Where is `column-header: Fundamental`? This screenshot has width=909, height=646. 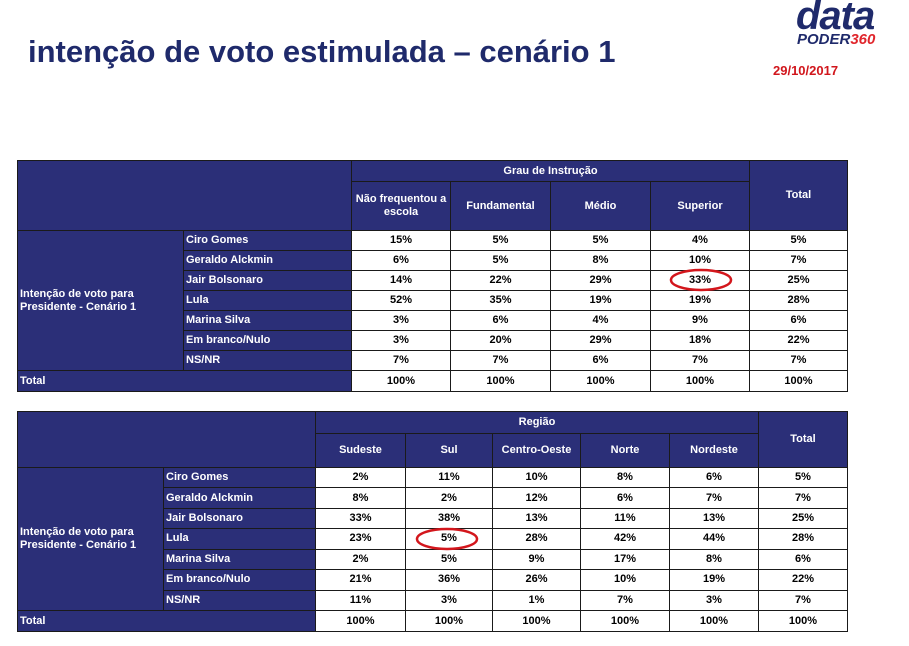 column-header: Fundamental is located at coordinates (500, 206).